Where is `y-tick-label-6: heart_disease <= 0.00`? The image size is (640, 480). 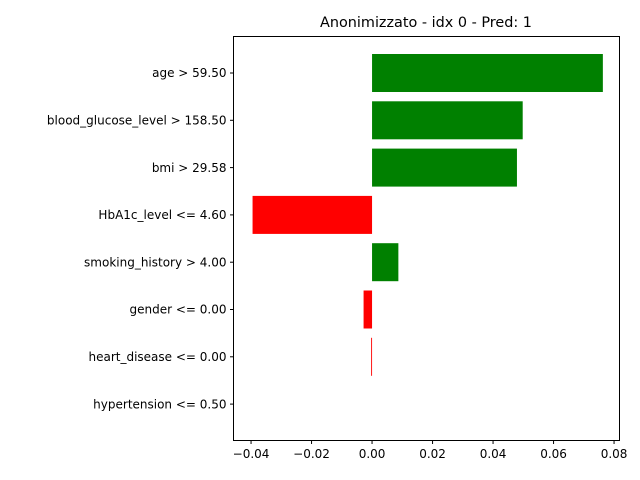 y-tick-label-6: heart_disease <= 0.00 is located at coordinates (157, 357).